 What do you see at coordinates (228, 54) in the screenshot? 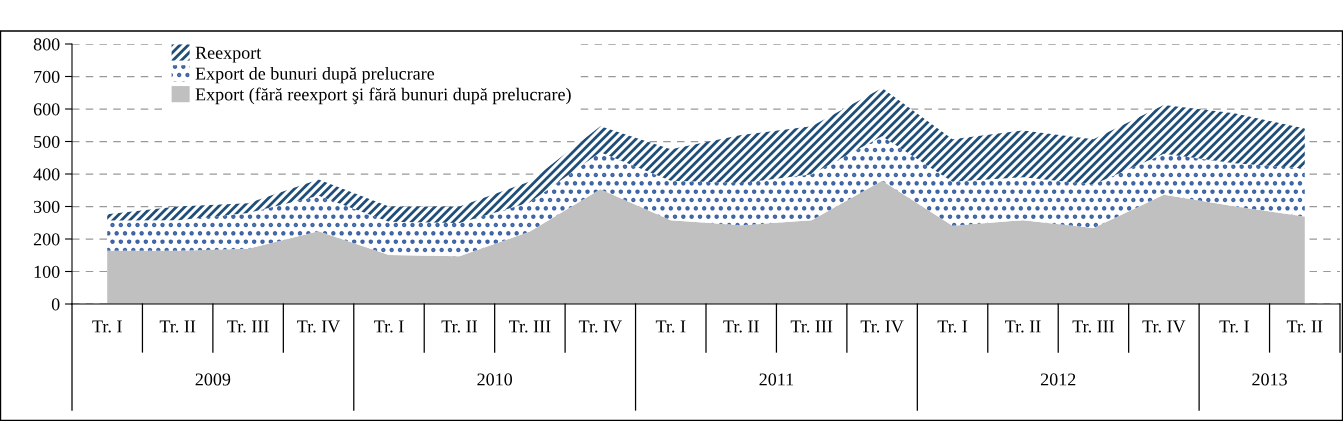
I see `legend-label: Reexport` at bounding box center [228, 54].